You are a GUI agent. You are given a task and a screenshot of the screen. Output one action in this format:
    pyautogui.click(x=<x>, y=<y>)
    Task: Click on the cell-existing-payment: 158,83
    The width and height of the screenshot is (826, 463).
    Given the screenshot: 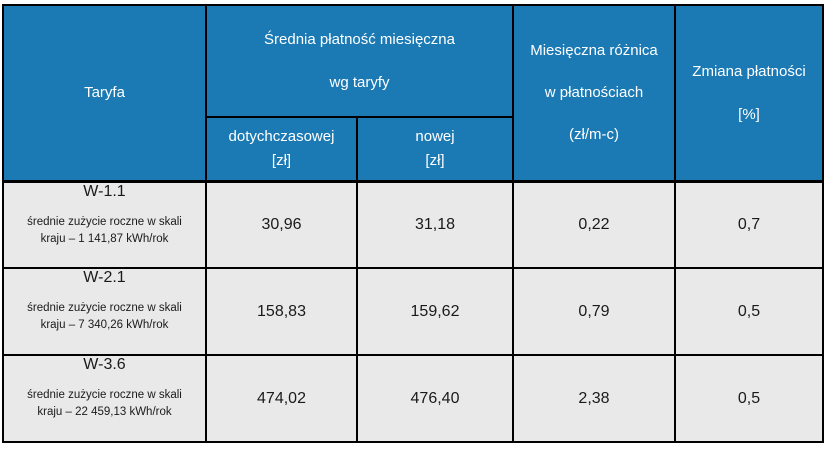 What is the action you would take?
    pyautogui.click(x=281, y=311)
    